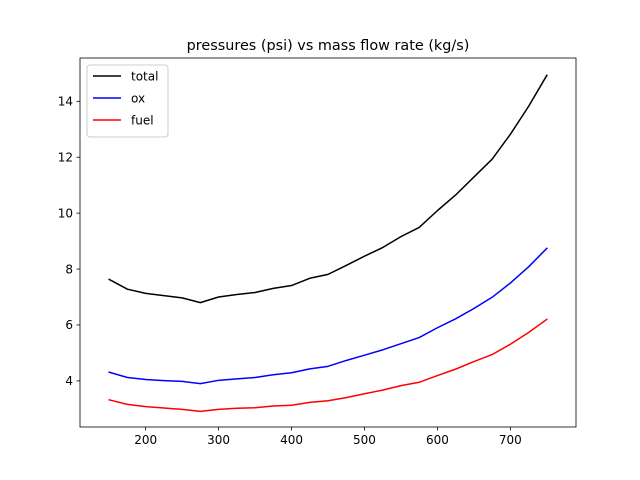 This screenshot has height=480, width=640. Describe the element at coordinates (510, 440) in the screenshot. I see `x-tick-label: 700` at that location.